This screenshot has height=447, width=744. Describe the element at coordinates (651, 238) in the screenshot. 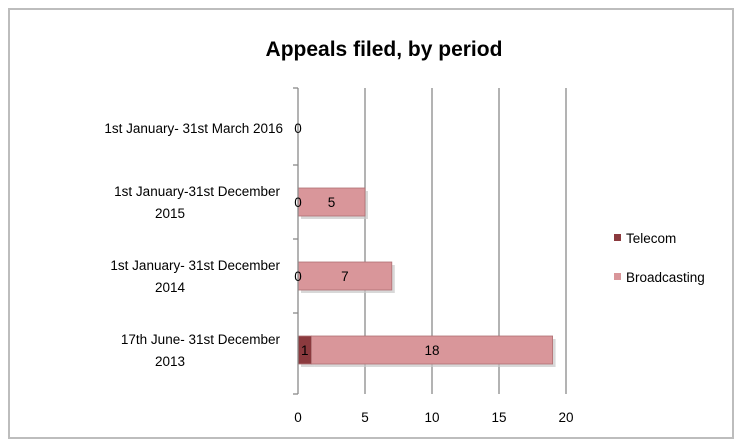

I see `legend-label-telecom: Telecom` at that location.